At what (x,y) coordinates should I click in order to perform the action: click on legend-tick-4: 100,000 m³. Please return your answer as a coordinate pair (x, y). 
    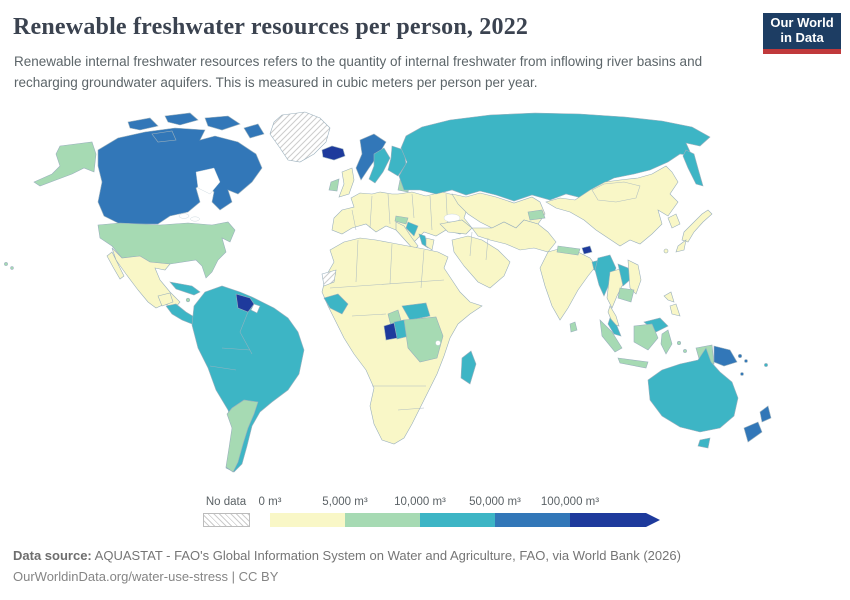
    Looking at the image, I should click on (570, 502).